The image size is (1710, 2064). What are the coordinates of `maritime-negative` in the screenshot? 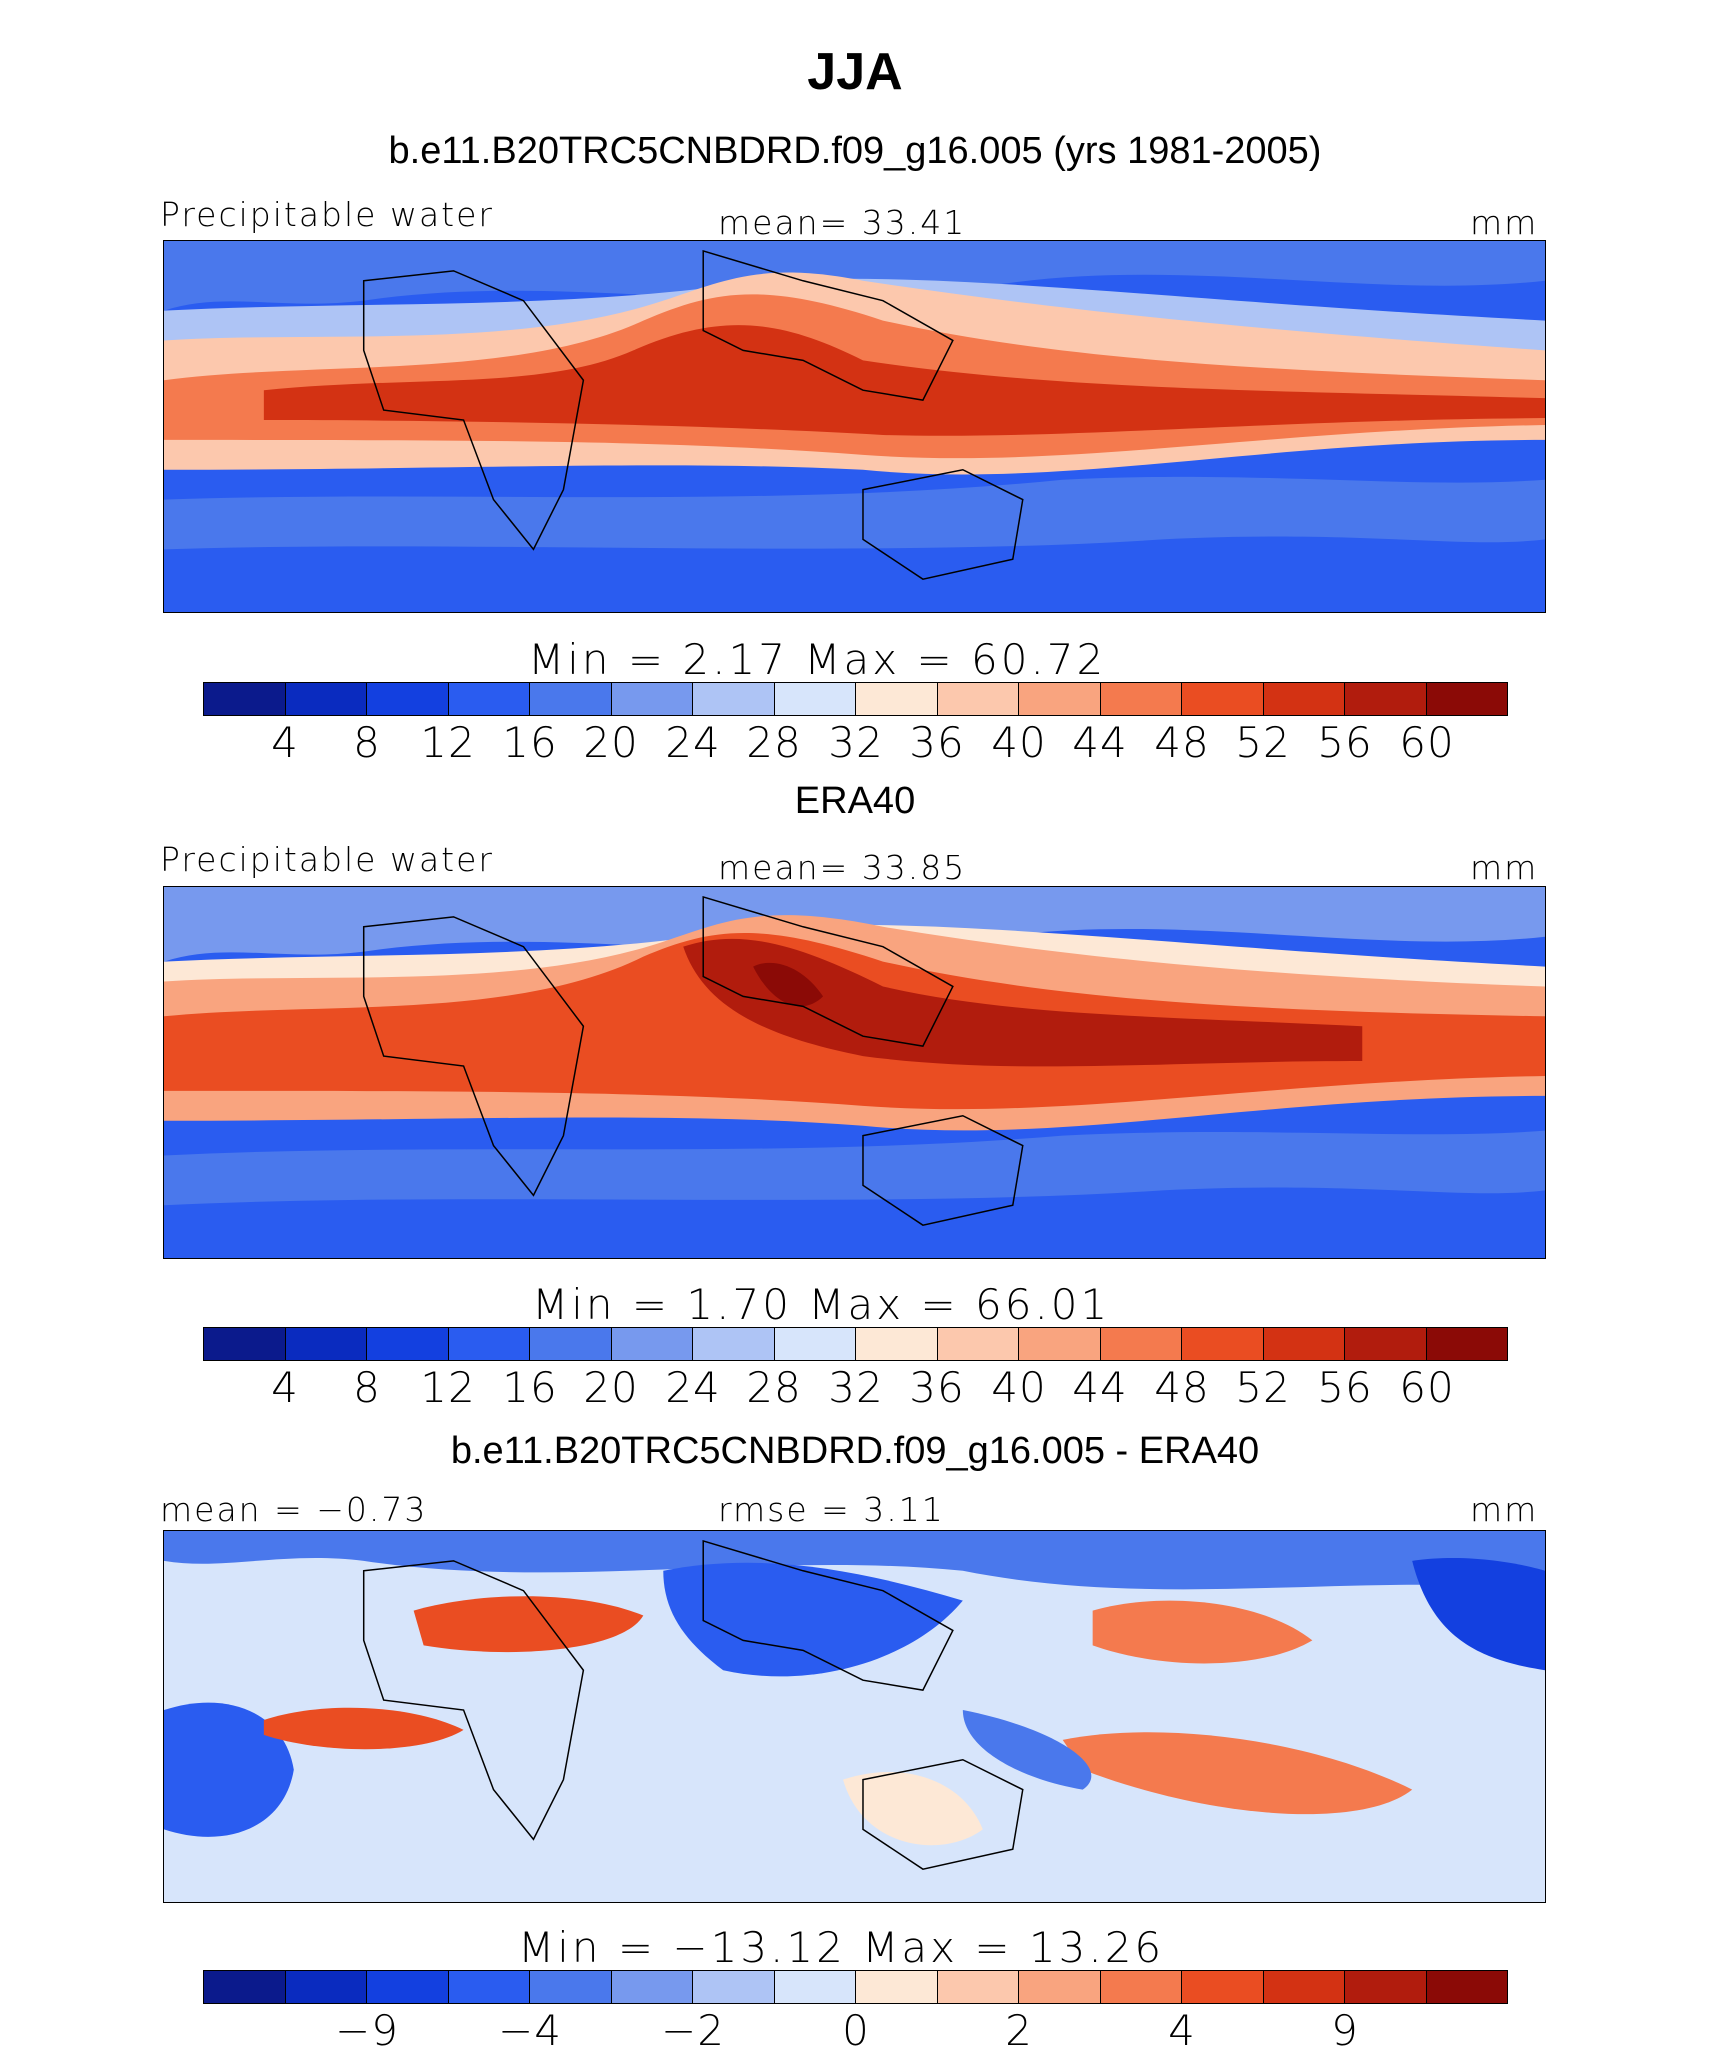 It's located at (1027, 1750).